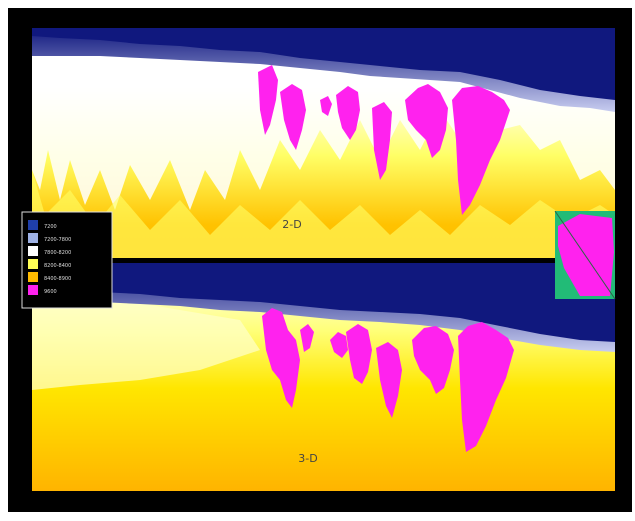 The height and width of the screenshot is (521, 635). I want to click on inset-salt, so click(586, 255).